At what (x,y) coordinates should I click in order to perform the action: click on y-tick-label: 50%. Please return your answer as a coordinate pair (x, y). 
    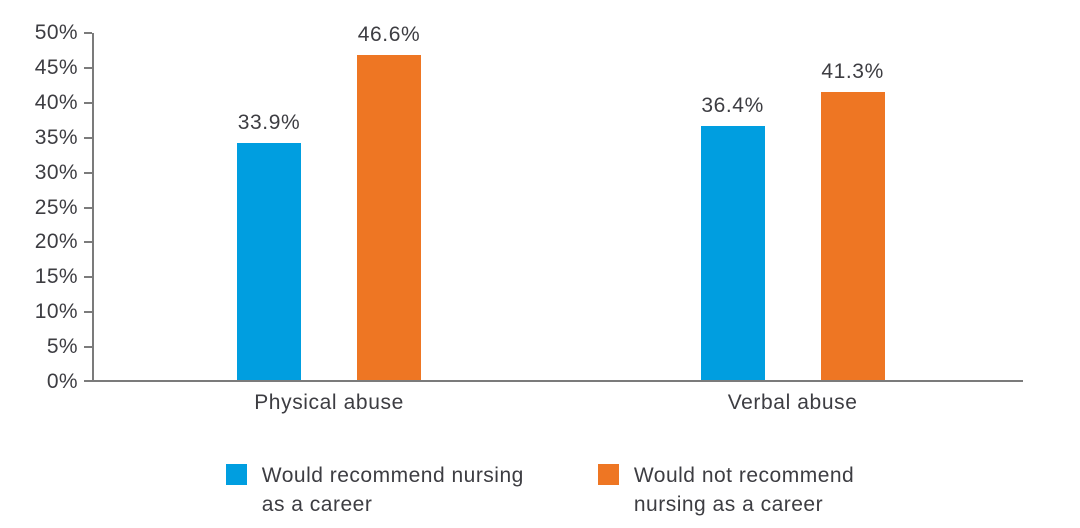
    Looking at the image, I should click on (56, 32).